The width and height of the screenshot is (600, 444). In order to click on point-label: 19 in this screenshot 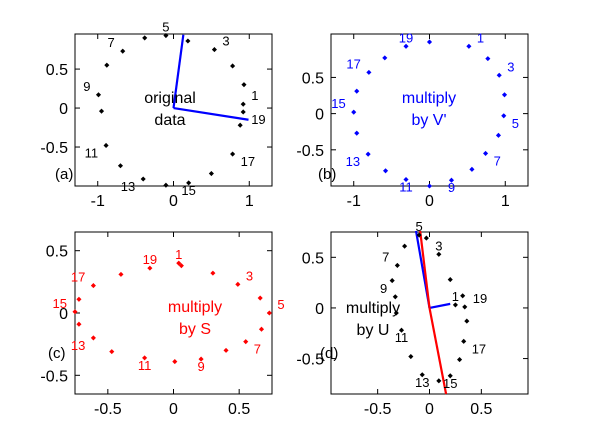, I will do `click(406, 37)`.